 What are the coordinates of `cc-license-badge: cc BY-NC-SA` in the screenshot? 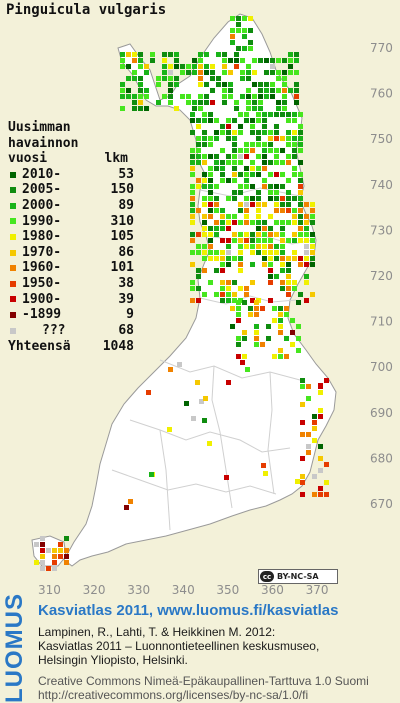 It's located at (298, 576).